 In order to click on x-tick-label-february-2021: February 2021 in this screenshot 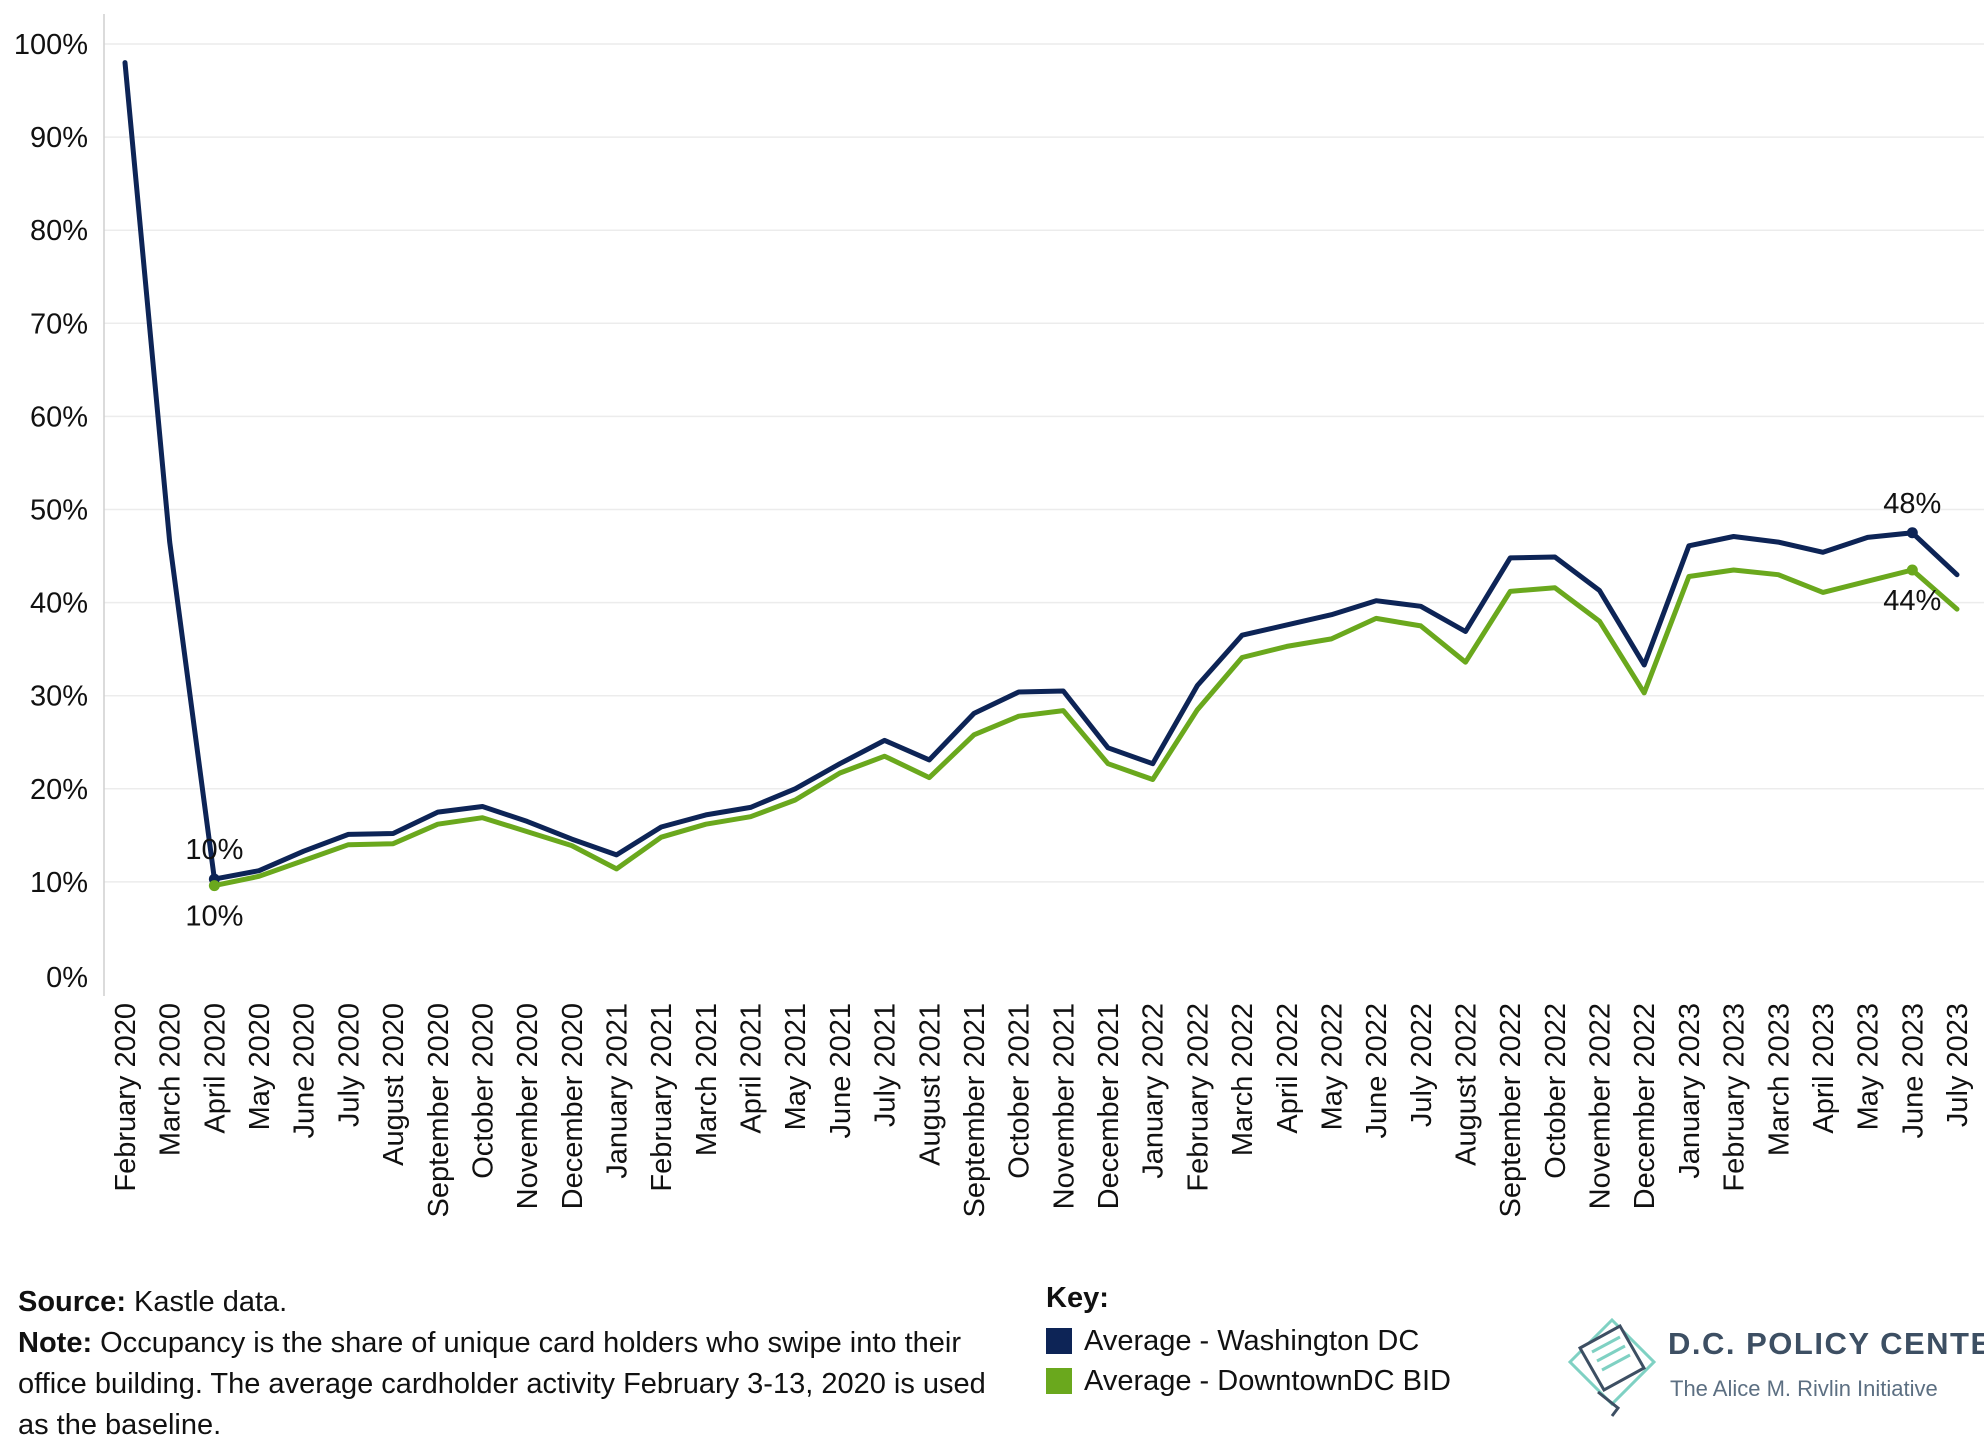, I will do `click(662, 1097)`.